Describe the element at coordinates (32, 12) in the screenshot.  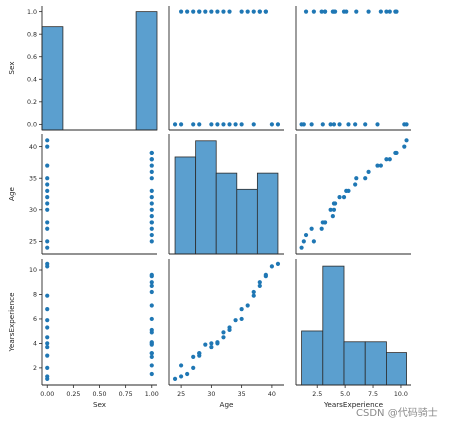
I see `y-tick-label: 1.0` at that location.